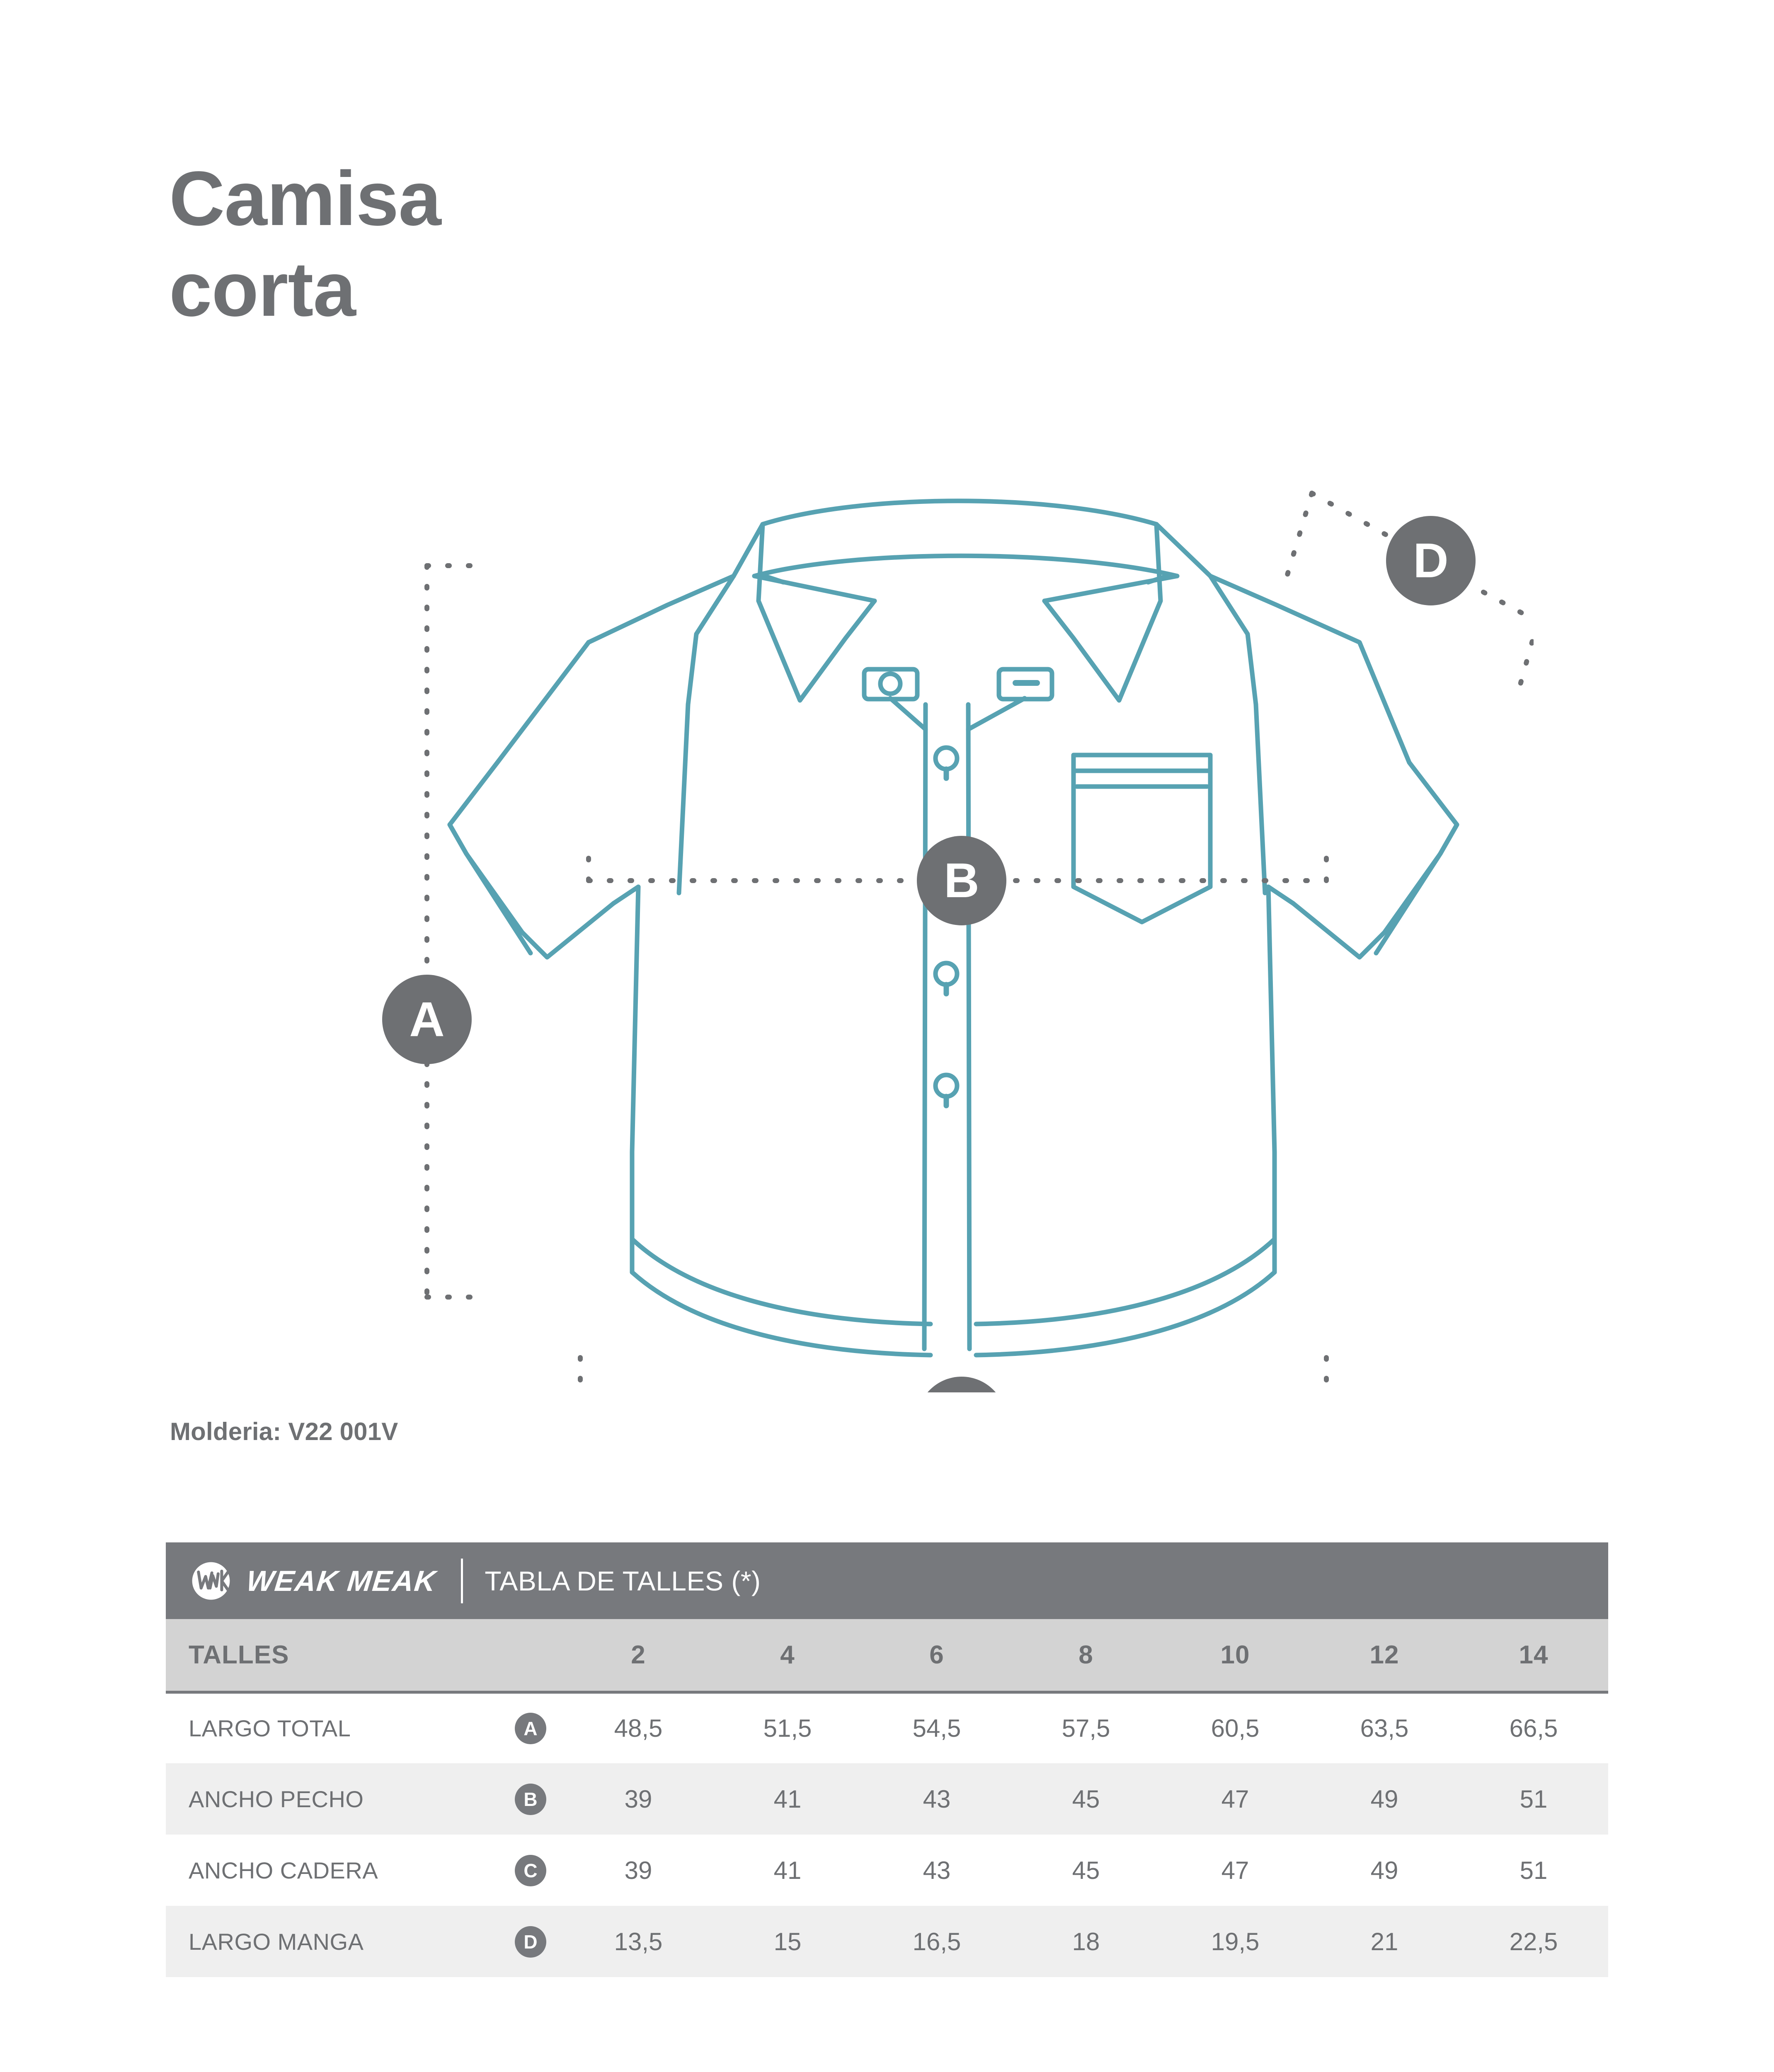  Describe the element at coordinates (270, 1728) in the screenshot. I see `row-label-largo-total: LARGO TOTAL` at that location.